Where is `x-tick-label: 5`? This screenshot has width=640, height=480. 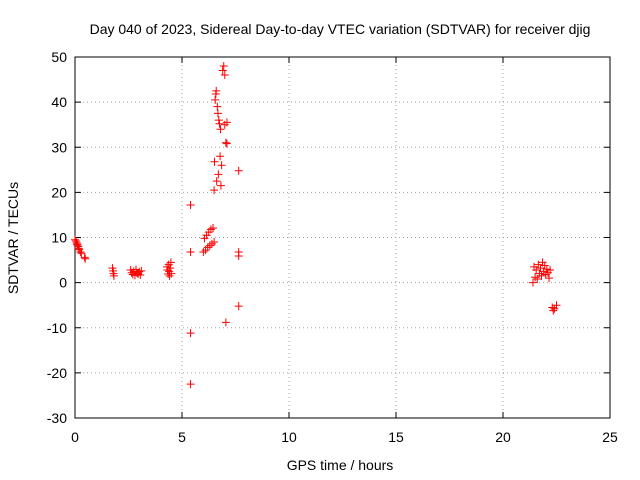
x-tick-label: 5 is located at coordinates (182, 437).